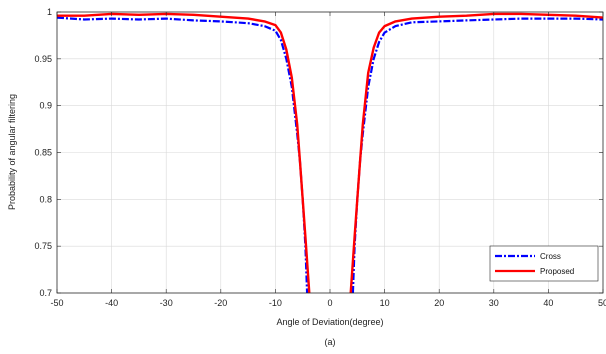 The width and height of the screenshot is (606, 354). Describe the element at coordinates (166, 303) in the screenshot. I see `x-tick-label: -30` at that location.